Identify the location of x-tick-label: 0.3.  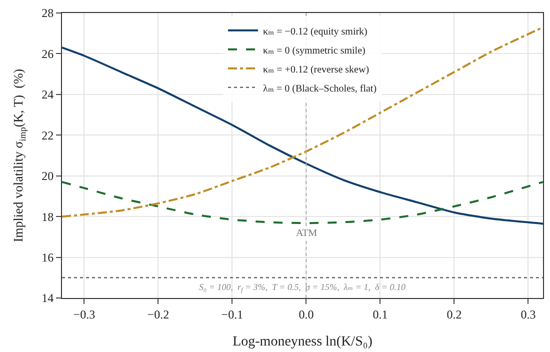
(528, 314).